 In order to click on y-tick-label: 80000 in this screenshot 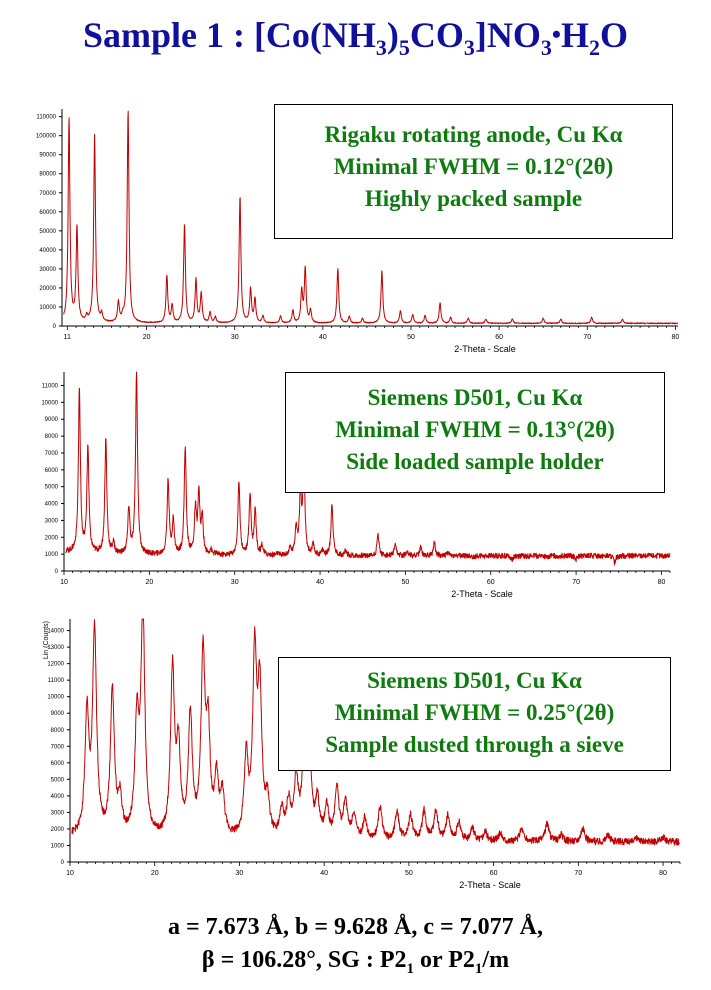, I will do `click(47, 175)`.